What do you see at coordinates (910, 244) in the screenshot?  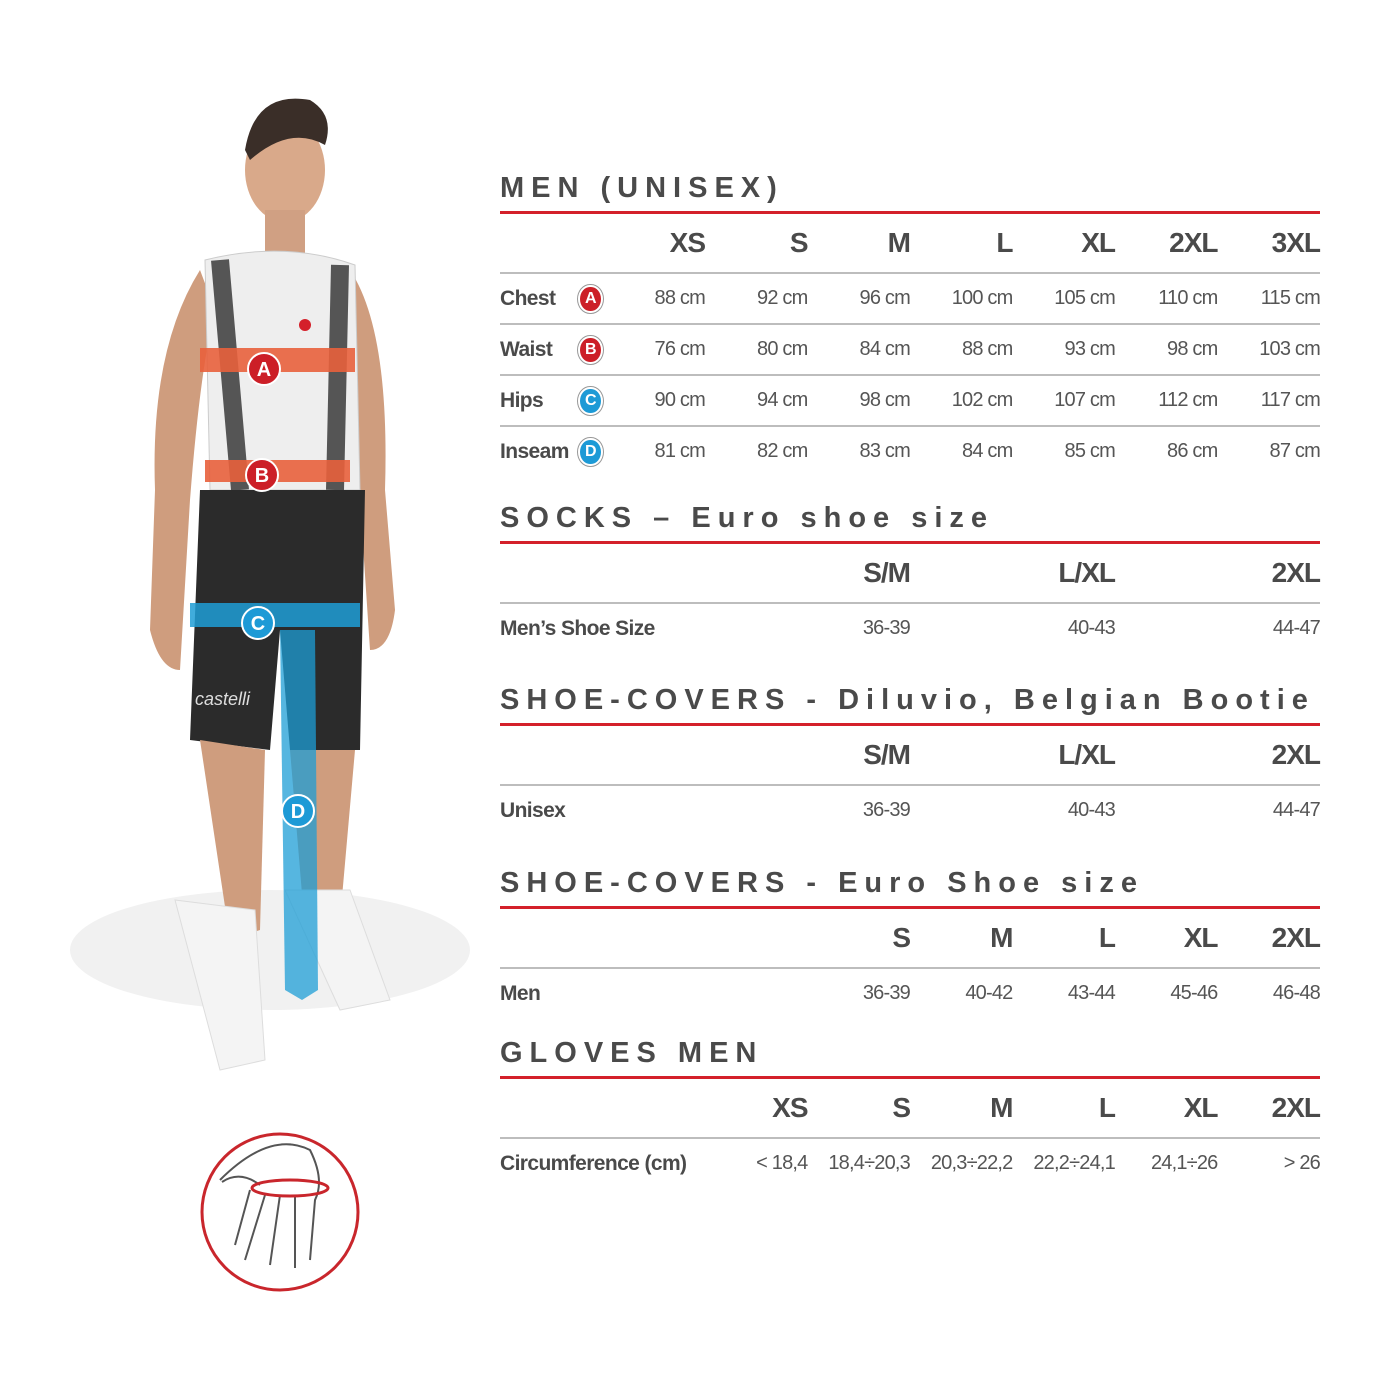 I see `header-row: XS S M L XL 2XL 3XL` at bounding box center [910, 244].